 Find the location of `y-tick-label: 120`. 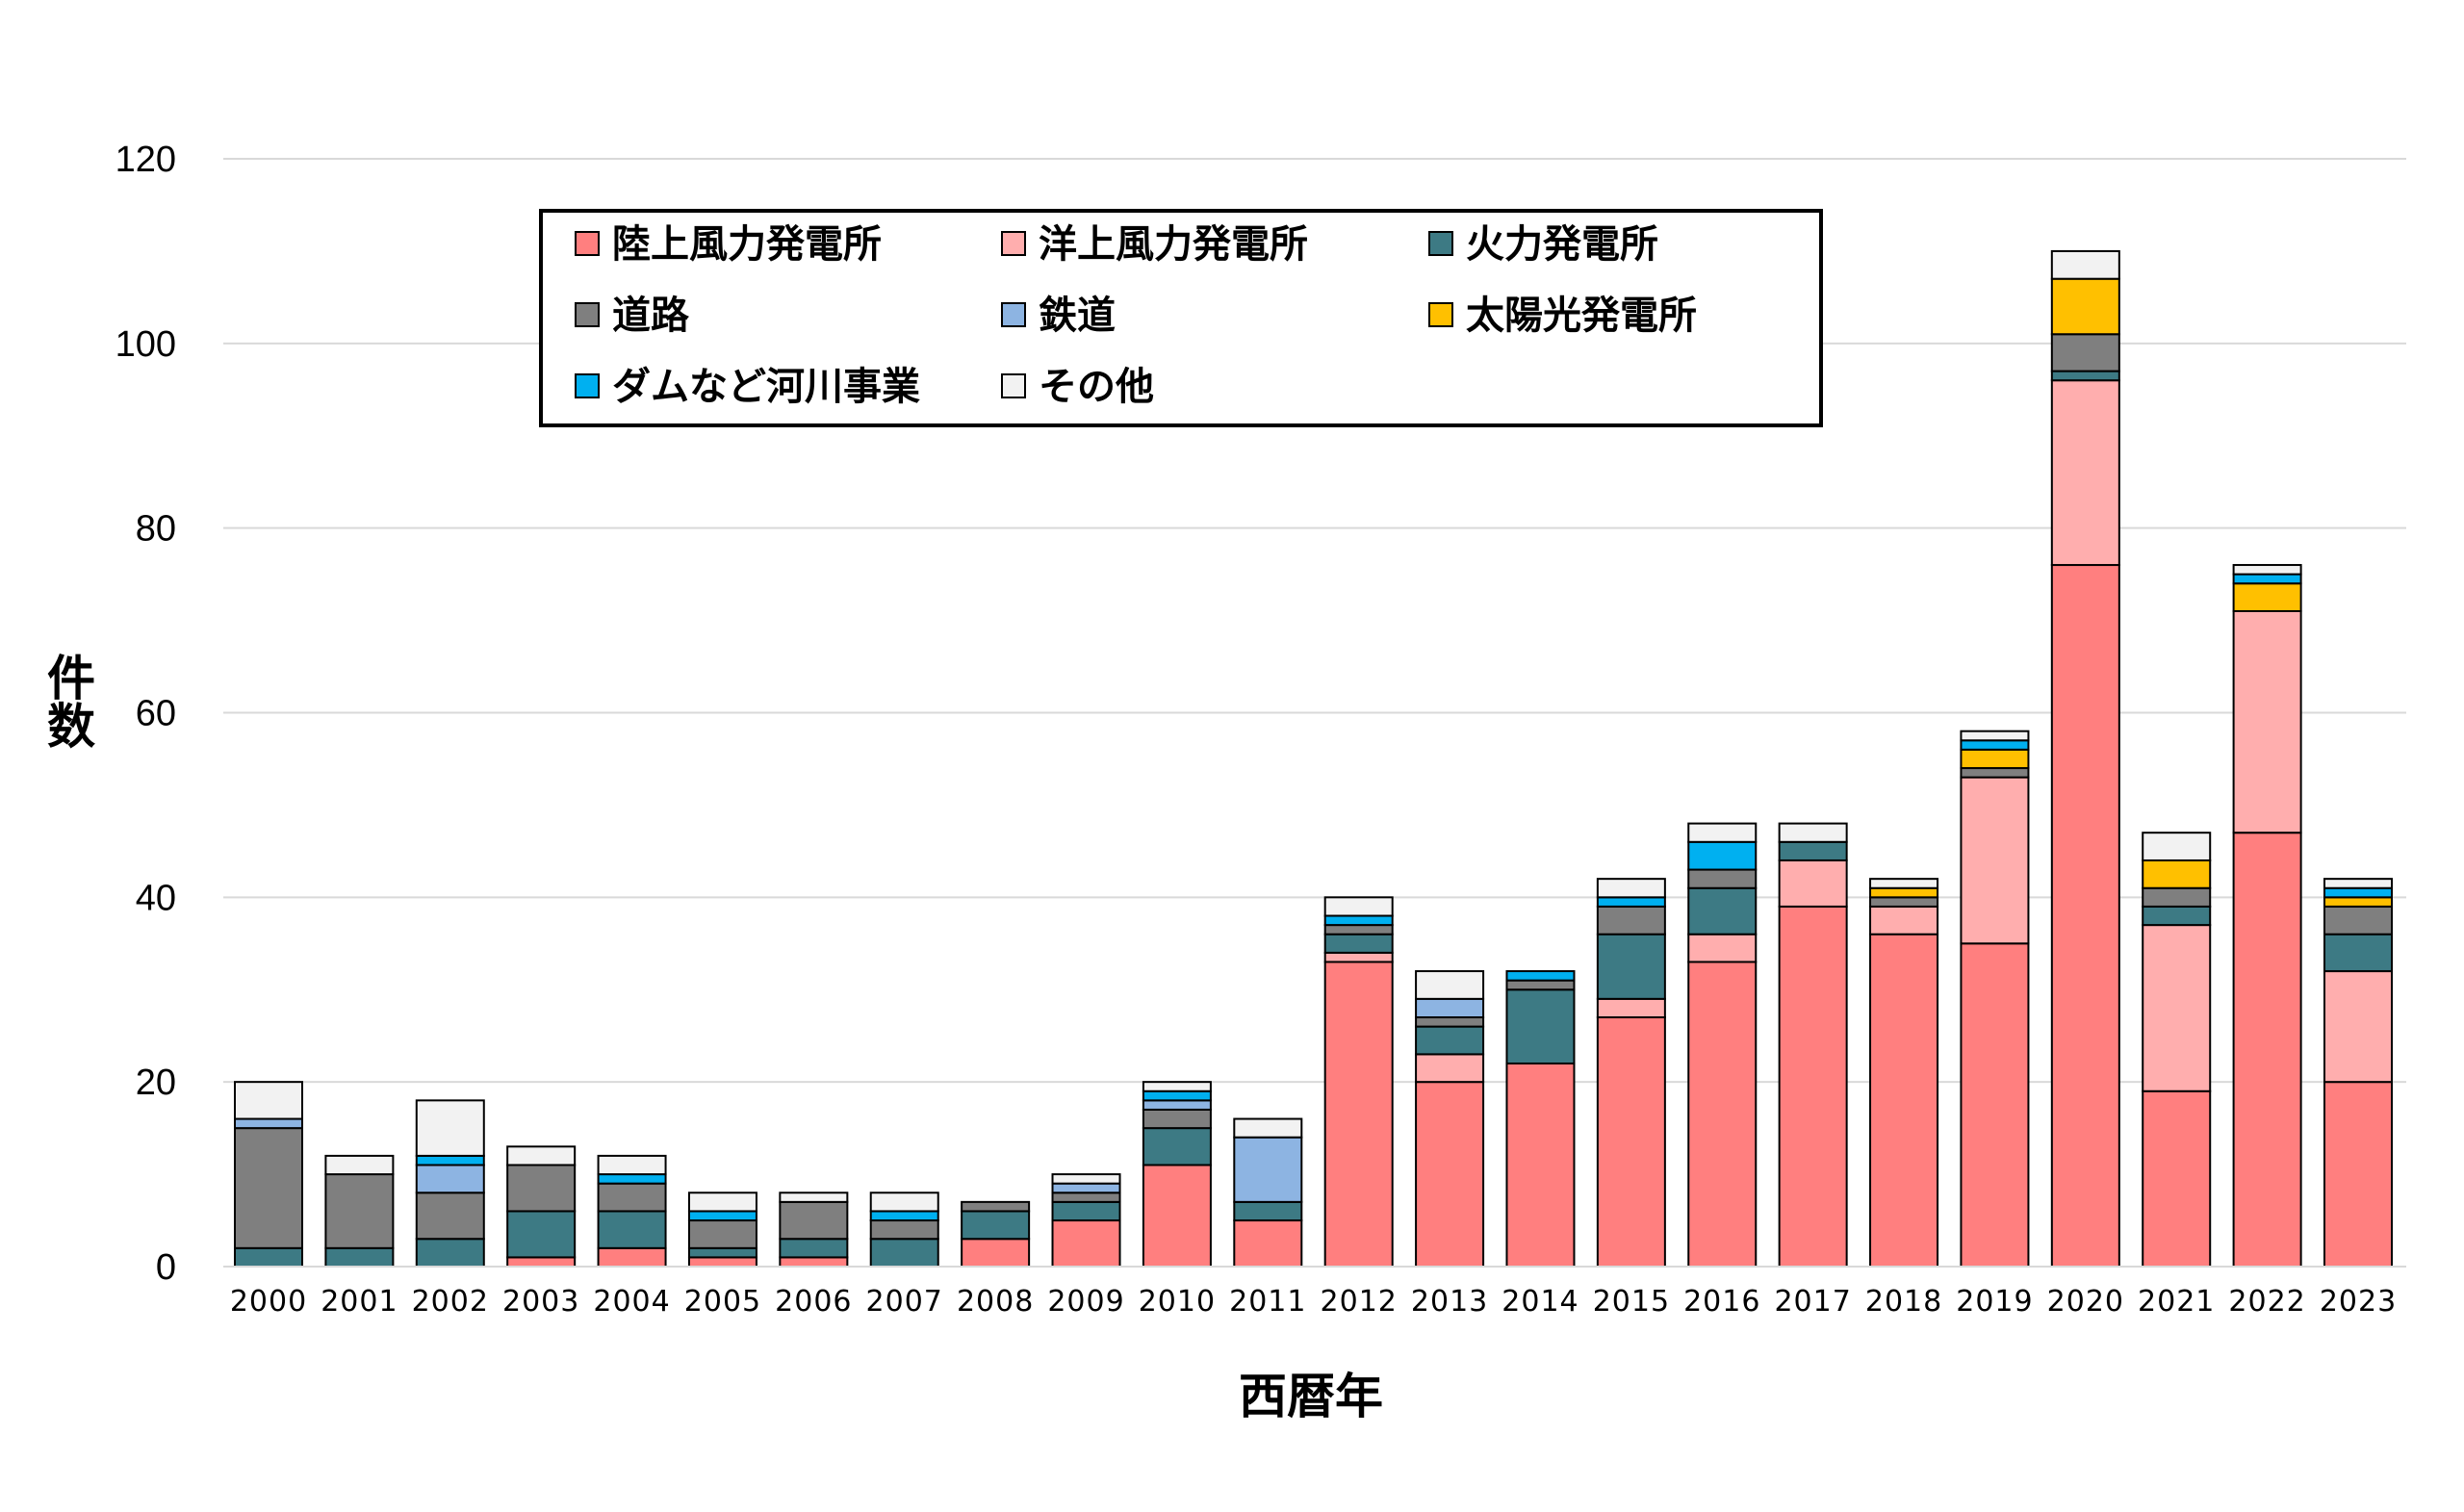

y-tick-label: 120 is located at coordinates (146, 160).